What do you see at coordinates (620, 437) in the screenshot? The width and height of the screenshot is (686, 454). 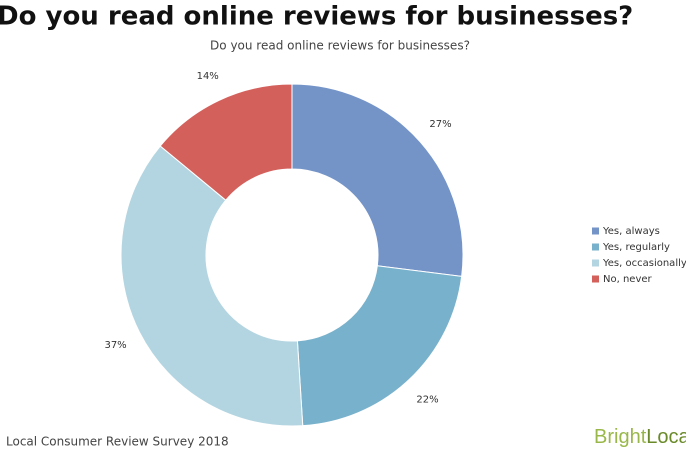 I see `logo-part: Bright` at bounding box center [620, 437].